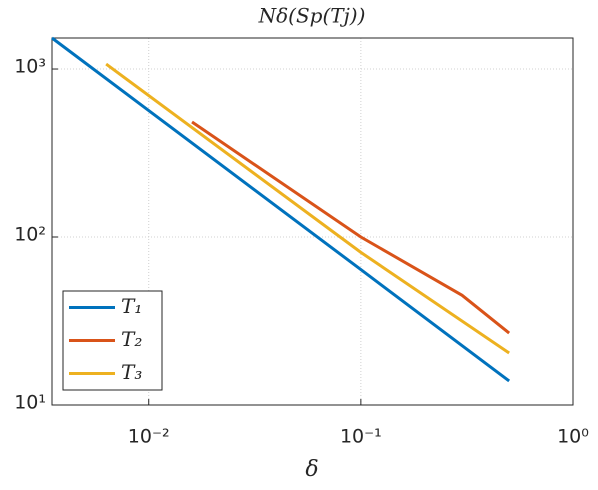  Describe the element at coordinates (131, 306) in the screenshot. I see `legend-label: T₁` at that location.